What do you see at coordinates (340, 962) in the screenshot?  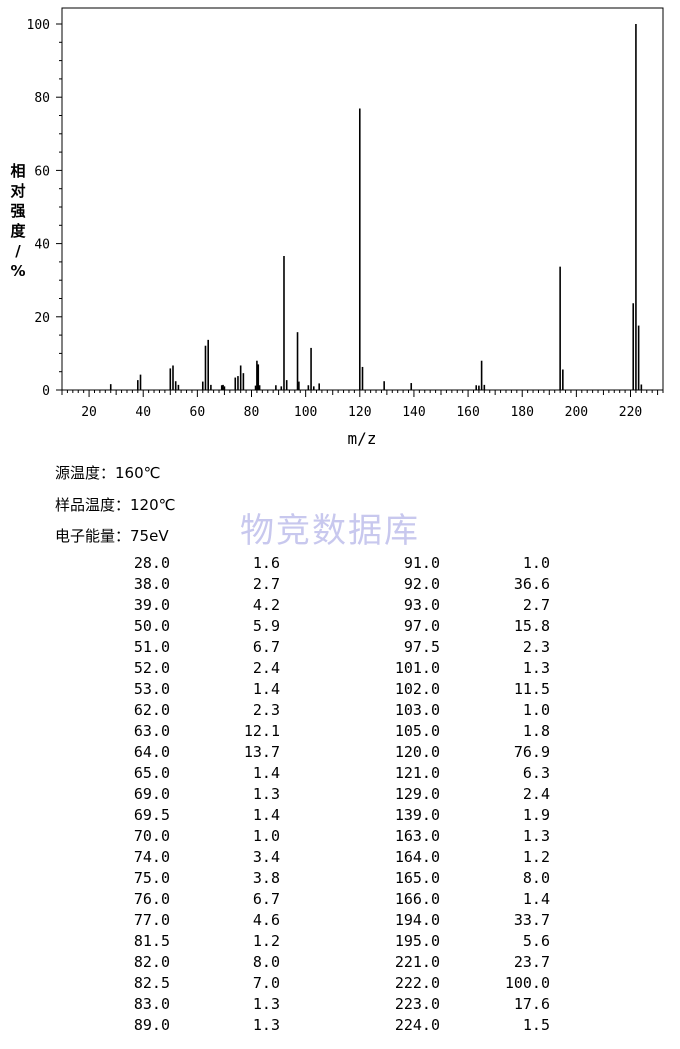 I see `table-row: 82.0 8.0 221.0 23.7` at bounding box center [340, 962].